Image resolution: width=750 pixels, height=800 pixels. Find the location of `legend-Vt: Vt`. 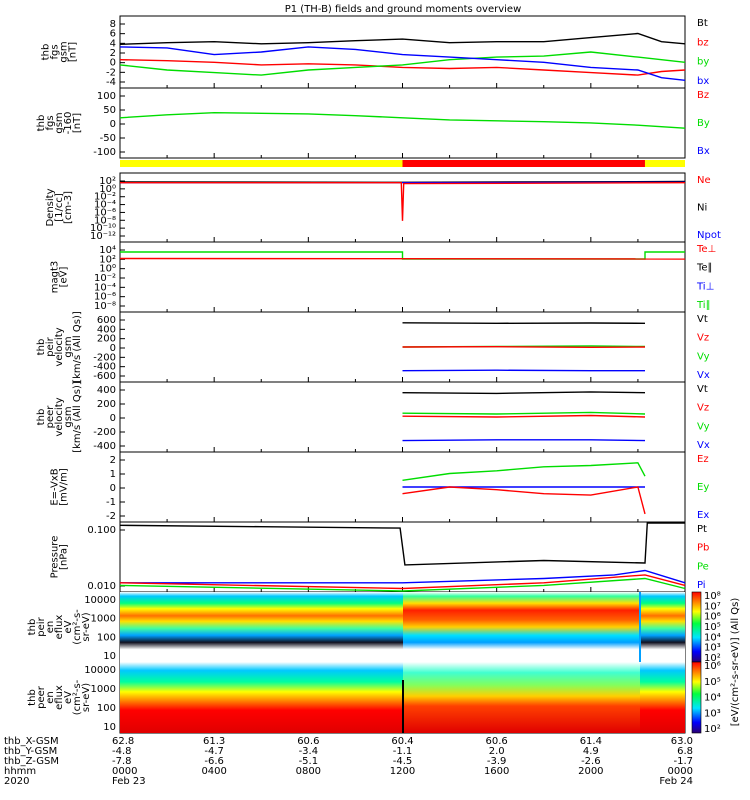

legend-Vt: Vt is located at coordinates (702, 319).